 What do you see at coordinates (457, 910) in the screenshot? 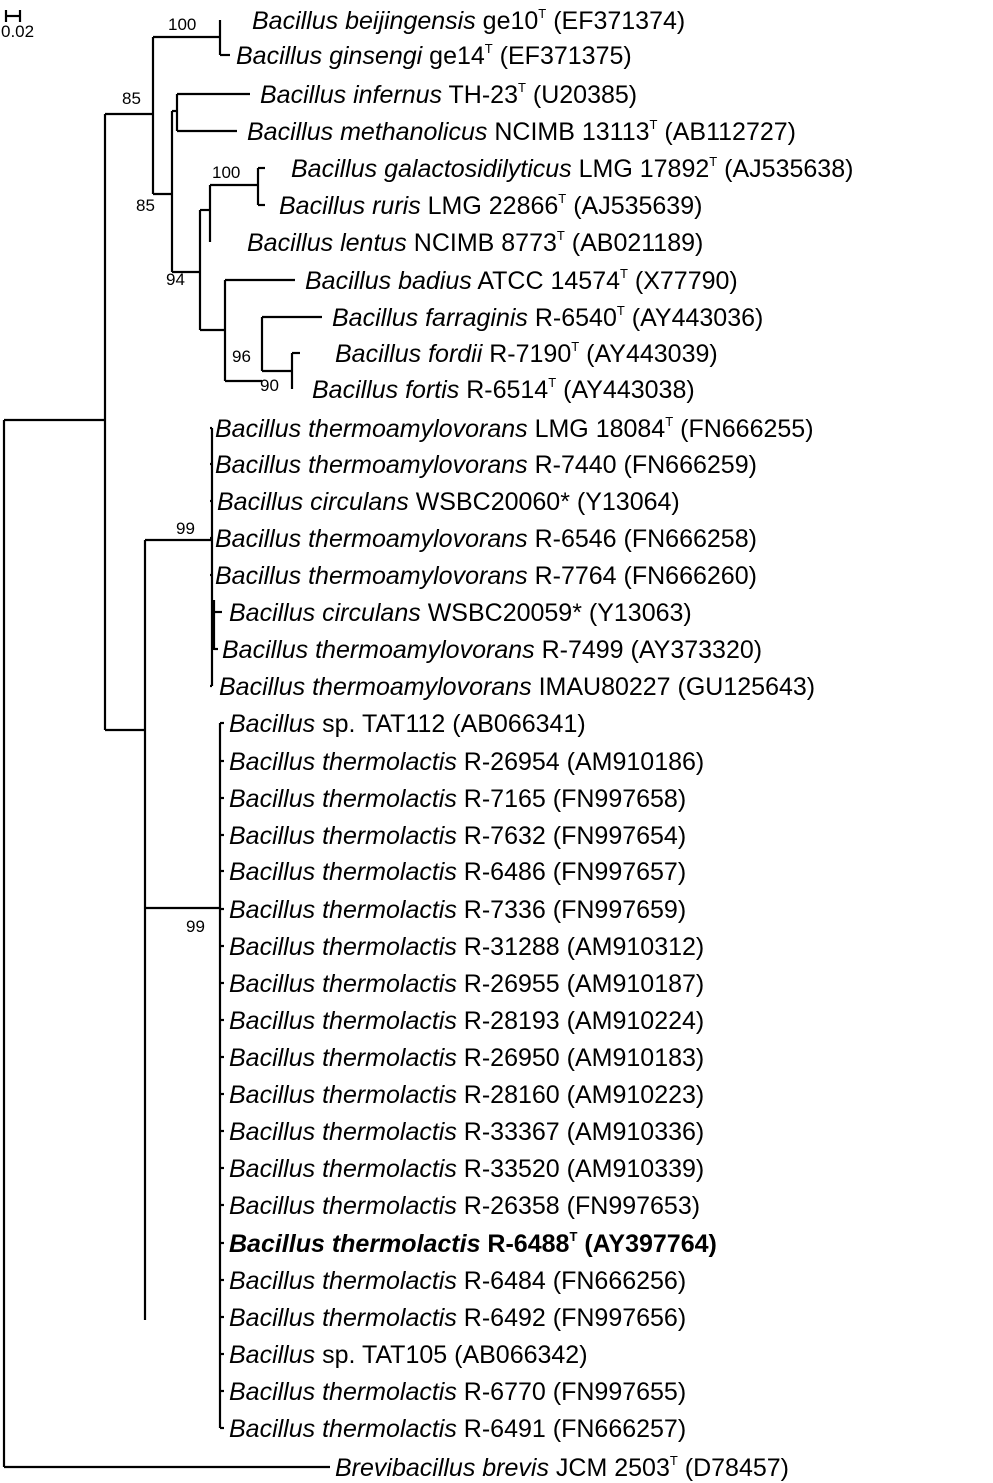
I see `taxon-label: Bacillus thermolactis R-7336 (FN997659)` at bounding box center [457, 910].